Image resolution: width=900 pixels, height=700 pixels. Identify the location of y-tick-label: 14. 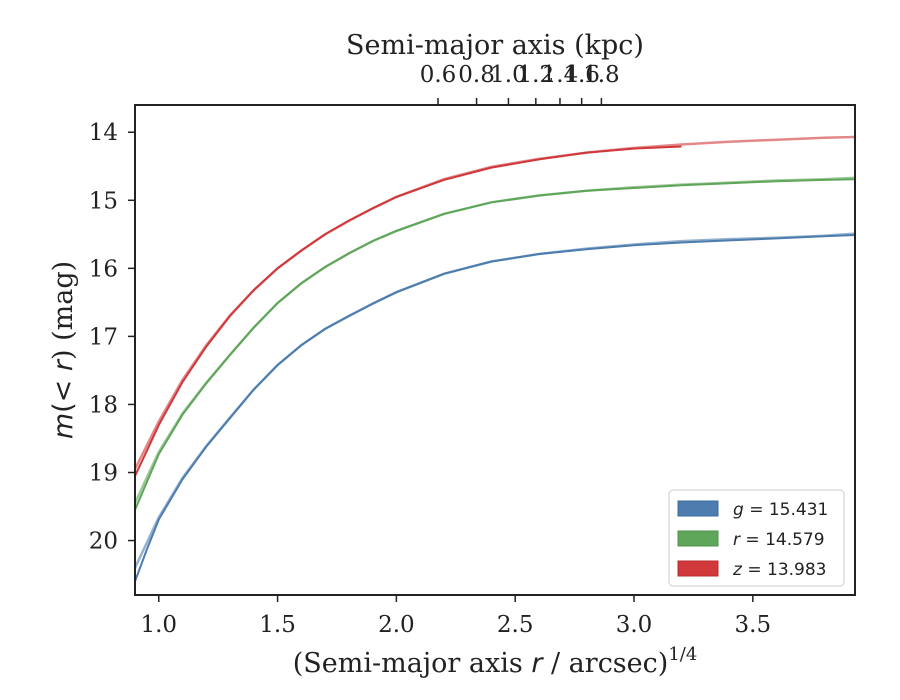
(103, 133).